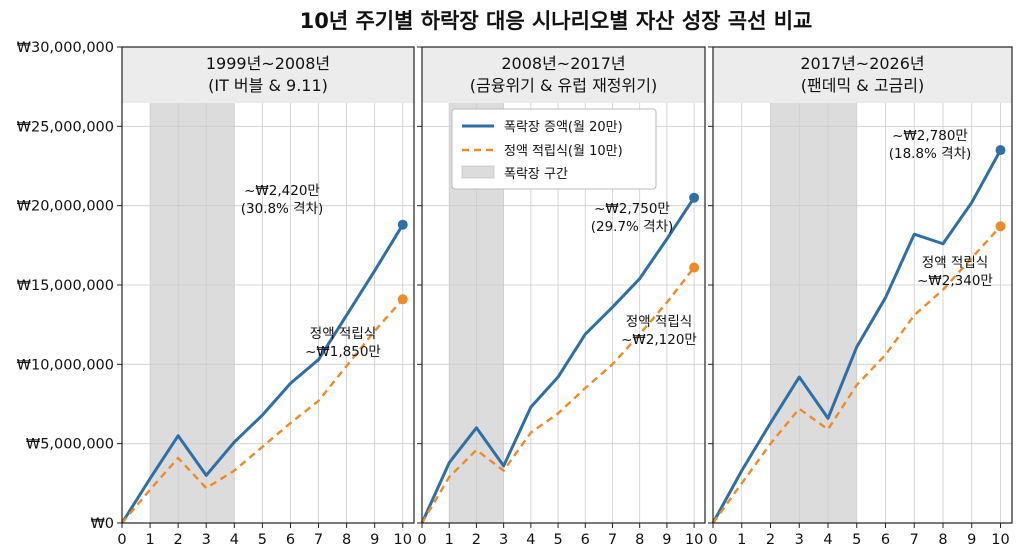  I want to click on y-tick-label: ₩25,000,000, so click(65, 127).